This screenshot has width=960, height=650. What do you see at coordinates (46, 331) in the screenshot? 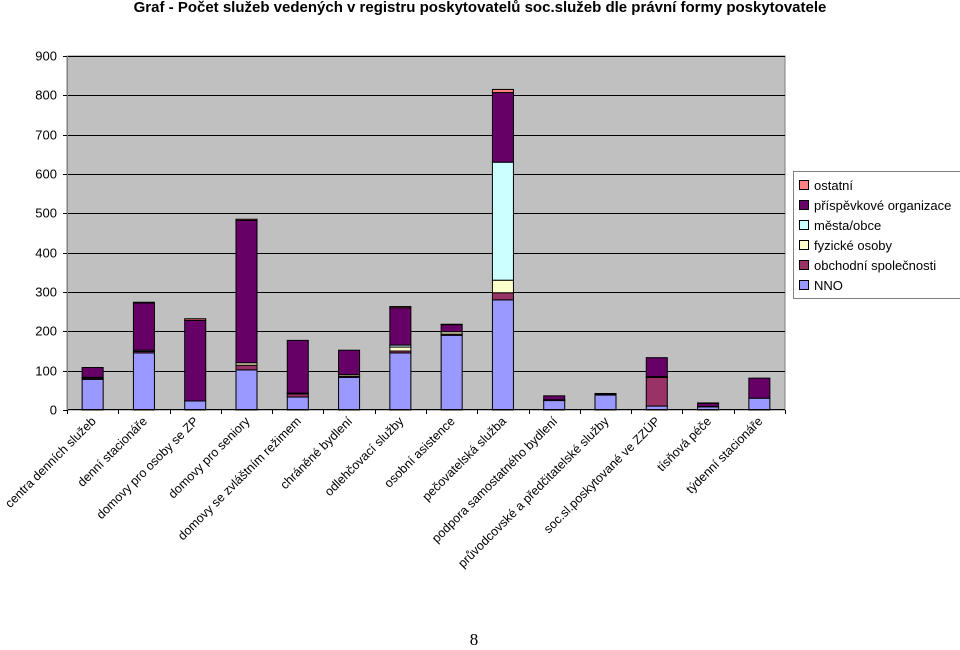
I see `y-tick-label: 200` at bounding box center [46, 331].